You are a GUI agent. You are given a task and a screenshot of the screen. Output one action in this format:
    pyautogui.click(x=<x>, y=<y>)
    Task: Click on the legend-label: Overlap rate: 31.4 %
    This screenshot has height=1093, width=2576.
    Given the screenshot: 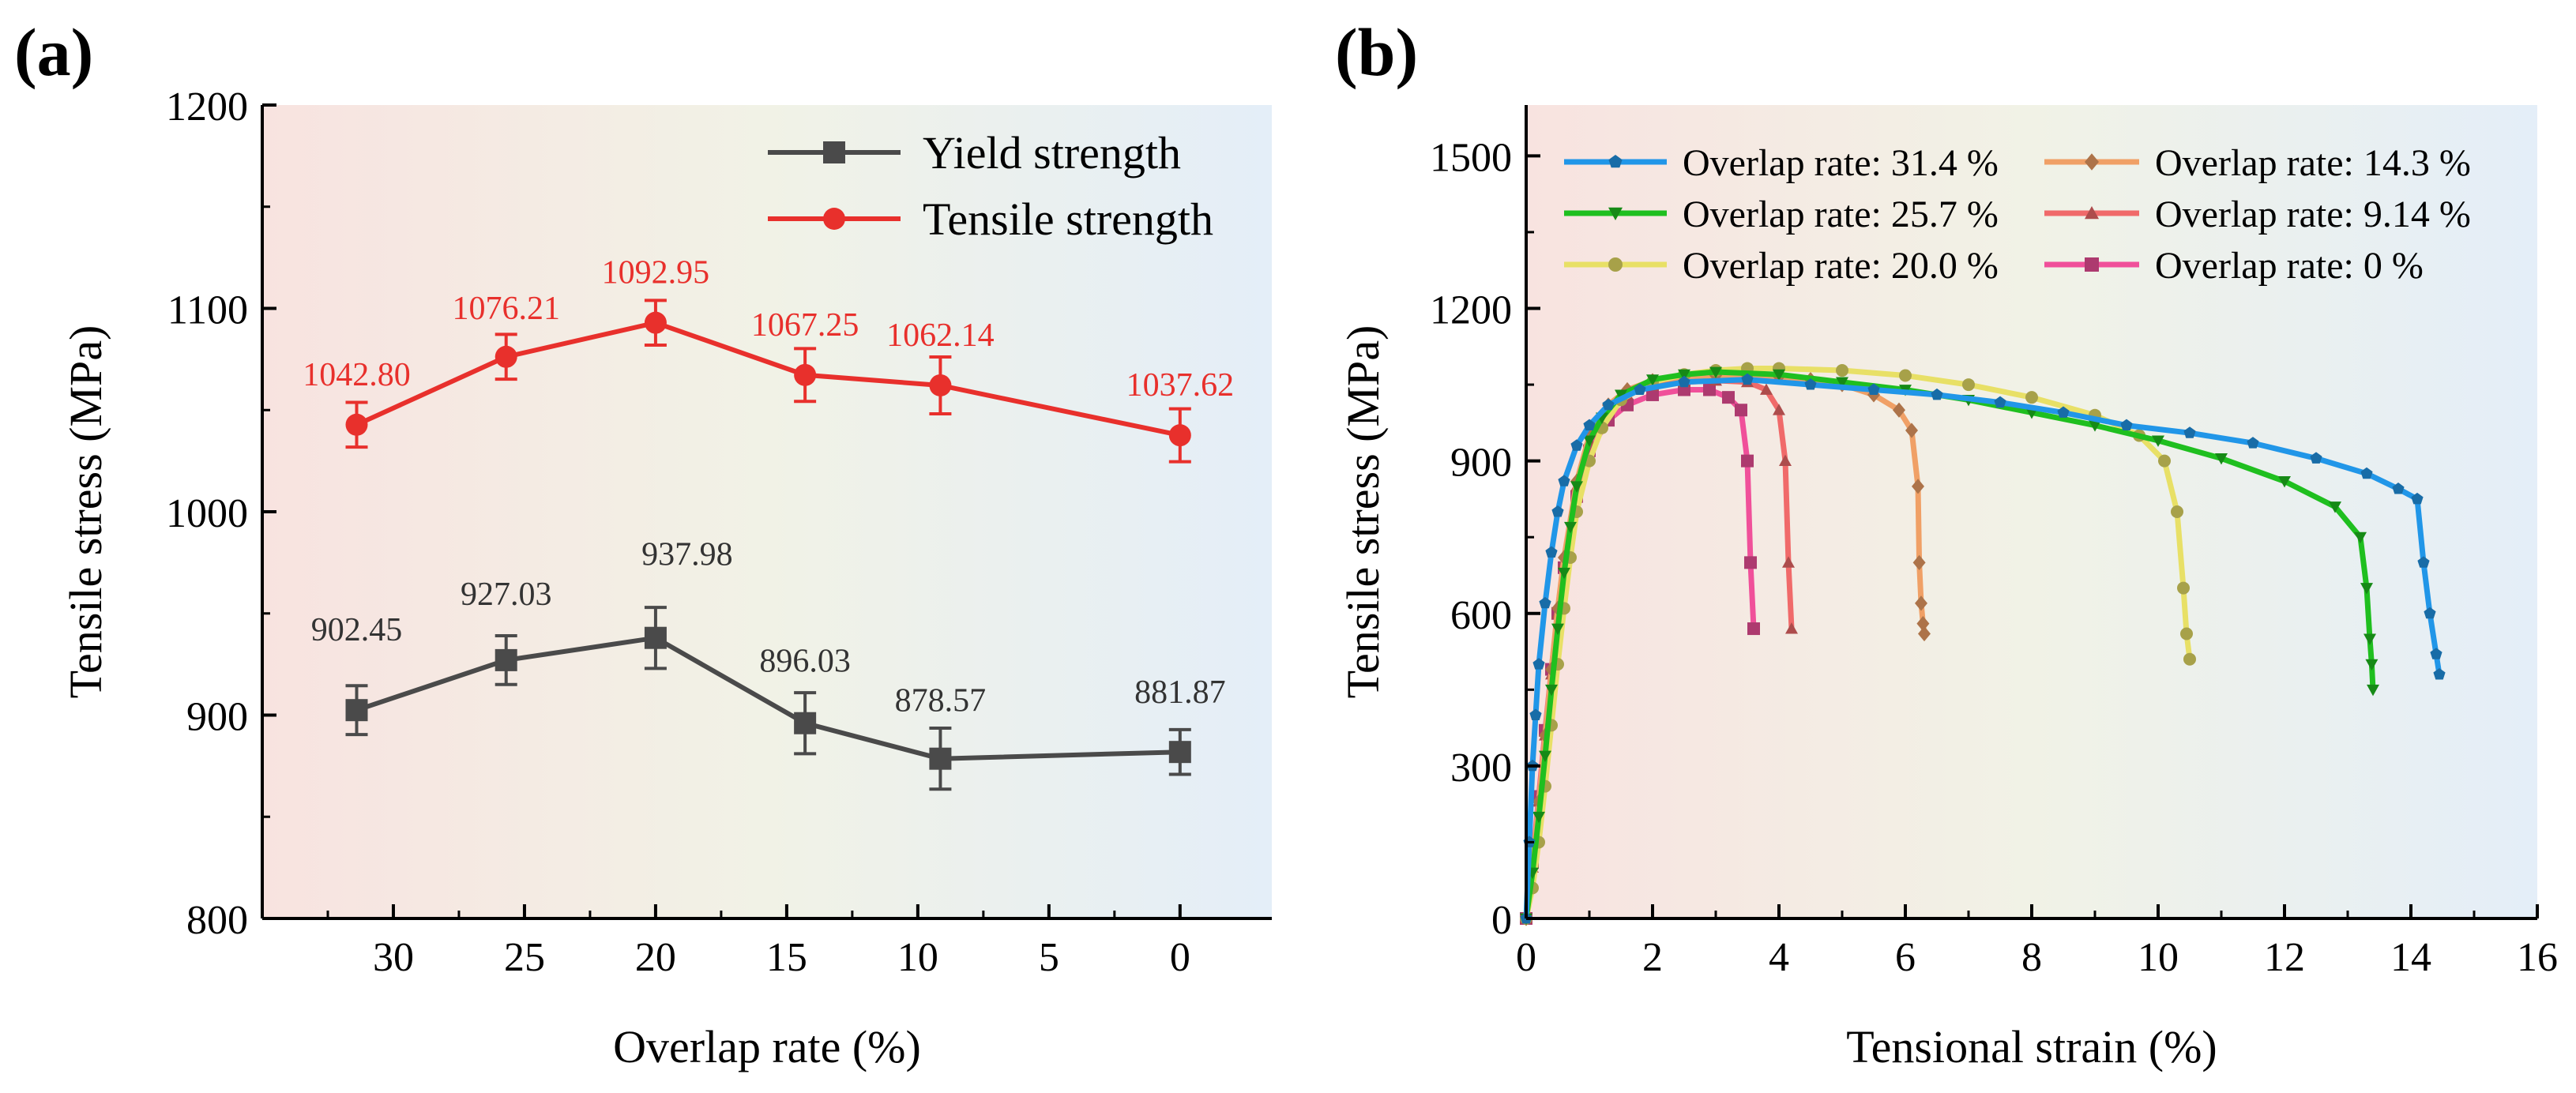 What is the action you would take?
    pyautogui.click(x=1841, y=163)
    